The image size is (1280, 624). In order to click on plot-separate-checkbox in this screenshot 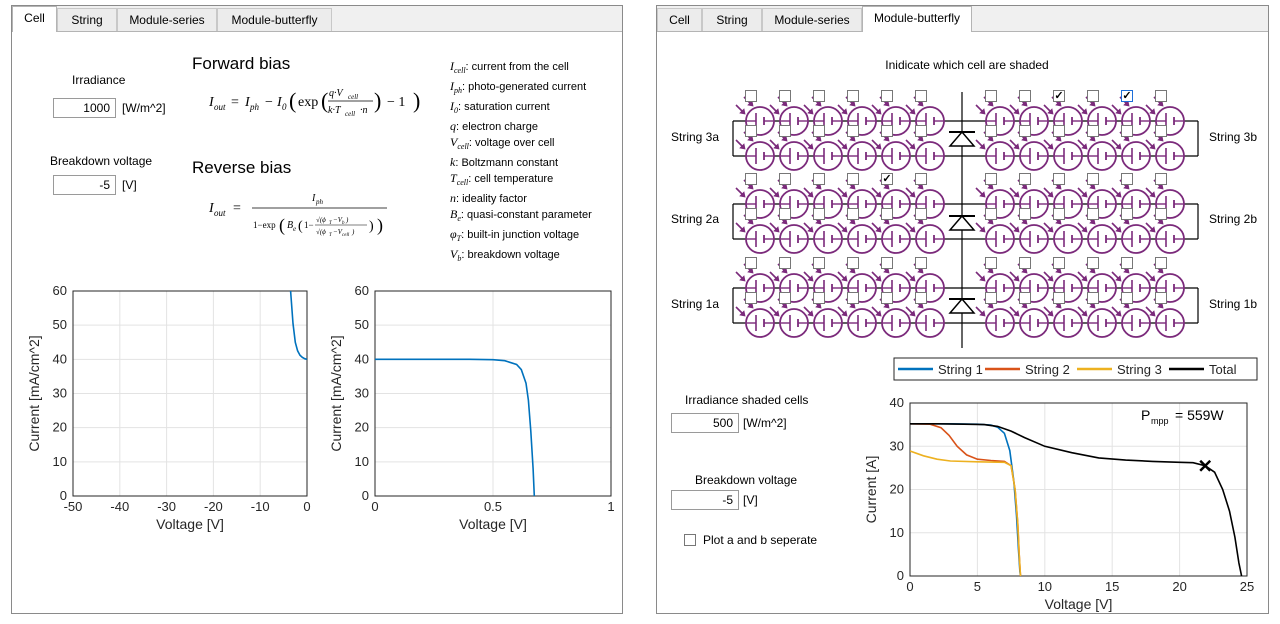, I will do `click(690, 540)`.